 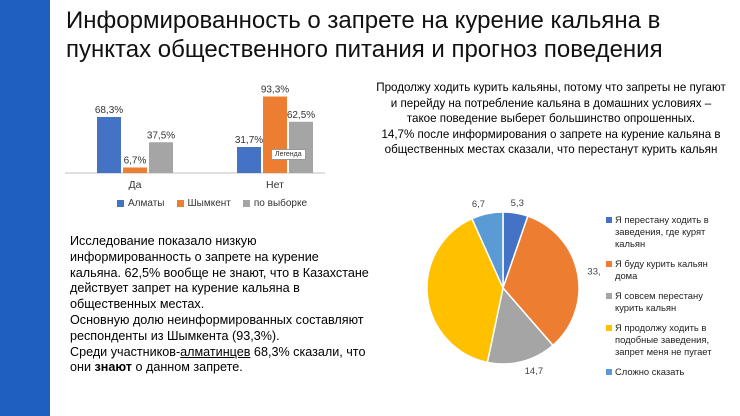 What do you see at coordinates (135, 185) in the screenshot?
I see `bar-category-label: Да` at bounding box center [135, 185].